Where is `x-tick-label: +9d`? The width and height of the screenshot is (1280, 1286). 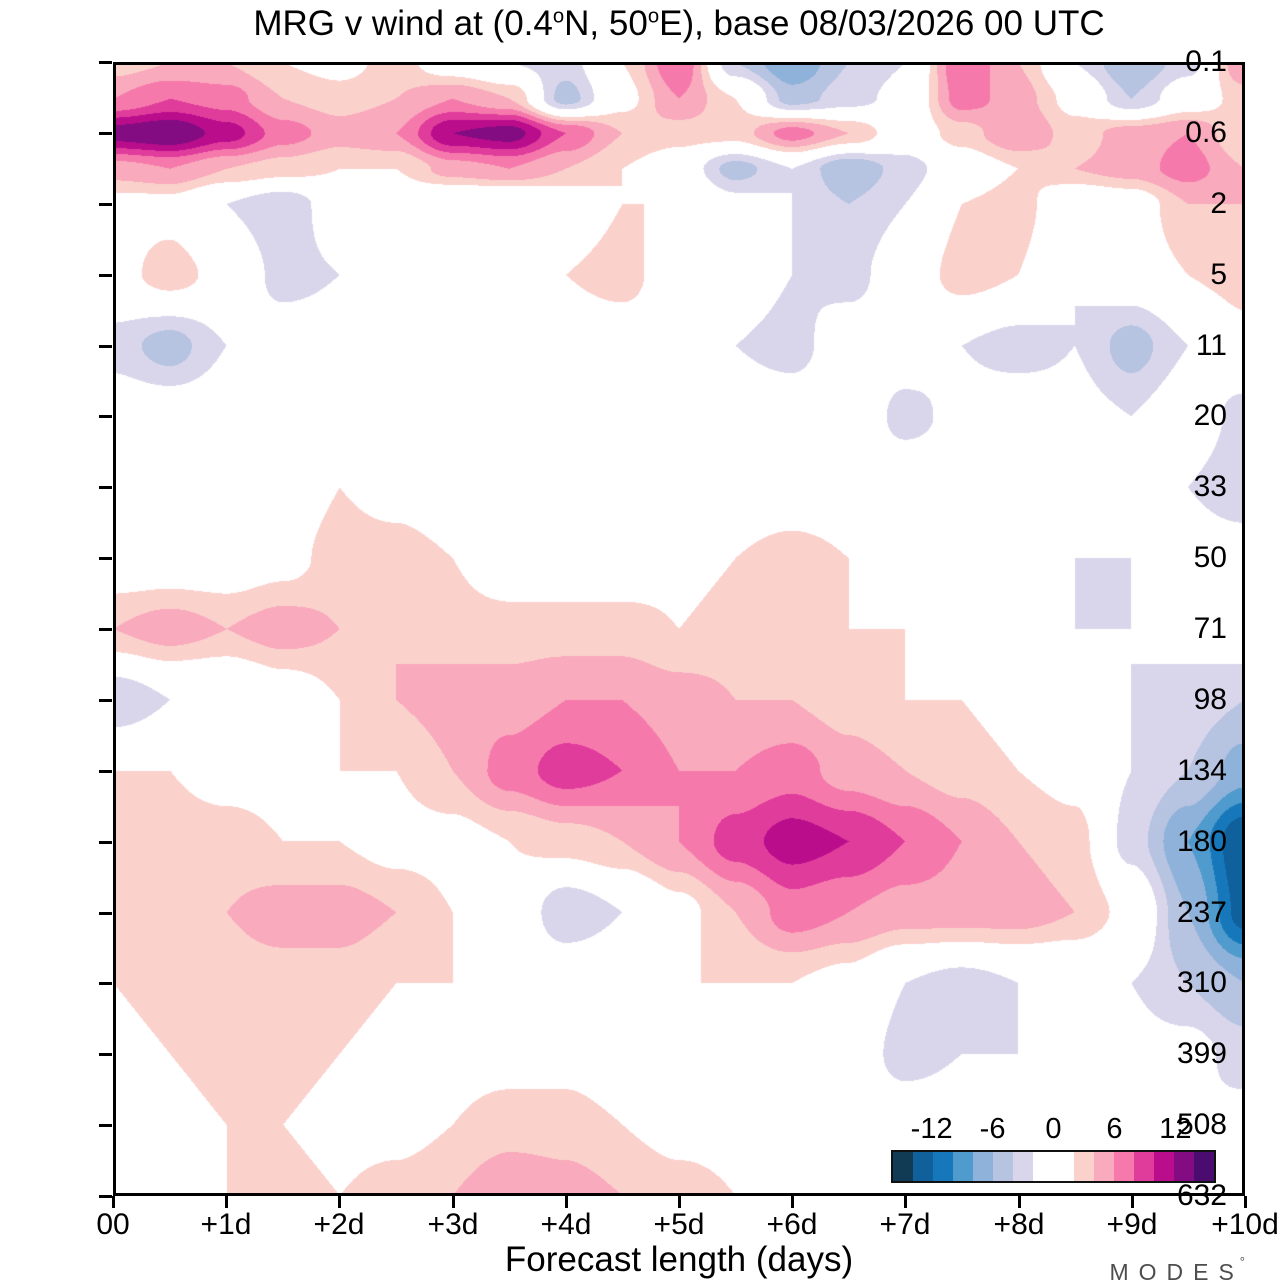 x-tick-label: +9d is located at coordinates (1132, 1224).